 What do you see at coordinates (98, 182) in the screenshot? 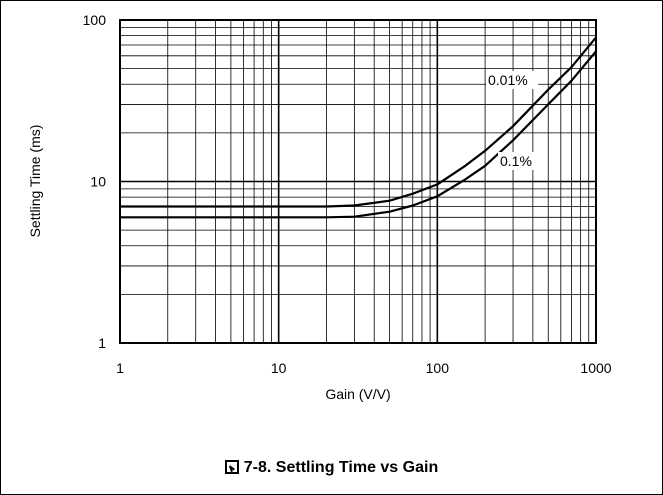
I see `y-tick-label: 10` at bounding box center [98, 182].